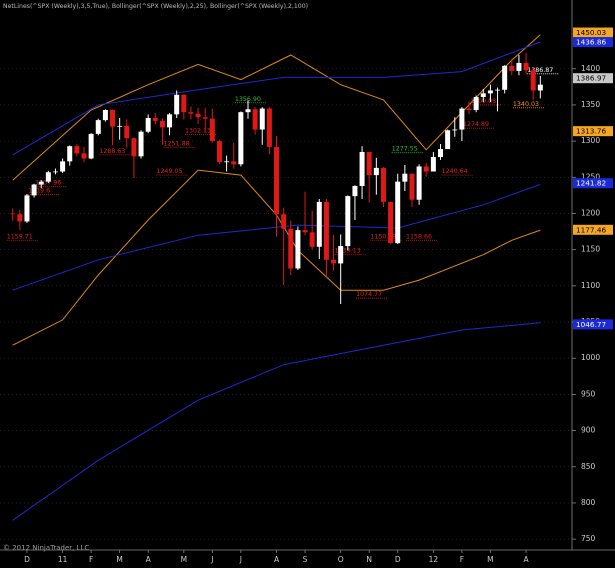  What do you see at coordinates (434, 559) in the screenshot?
I see `x-tick-label: 12` at bounding box center [434, 559].